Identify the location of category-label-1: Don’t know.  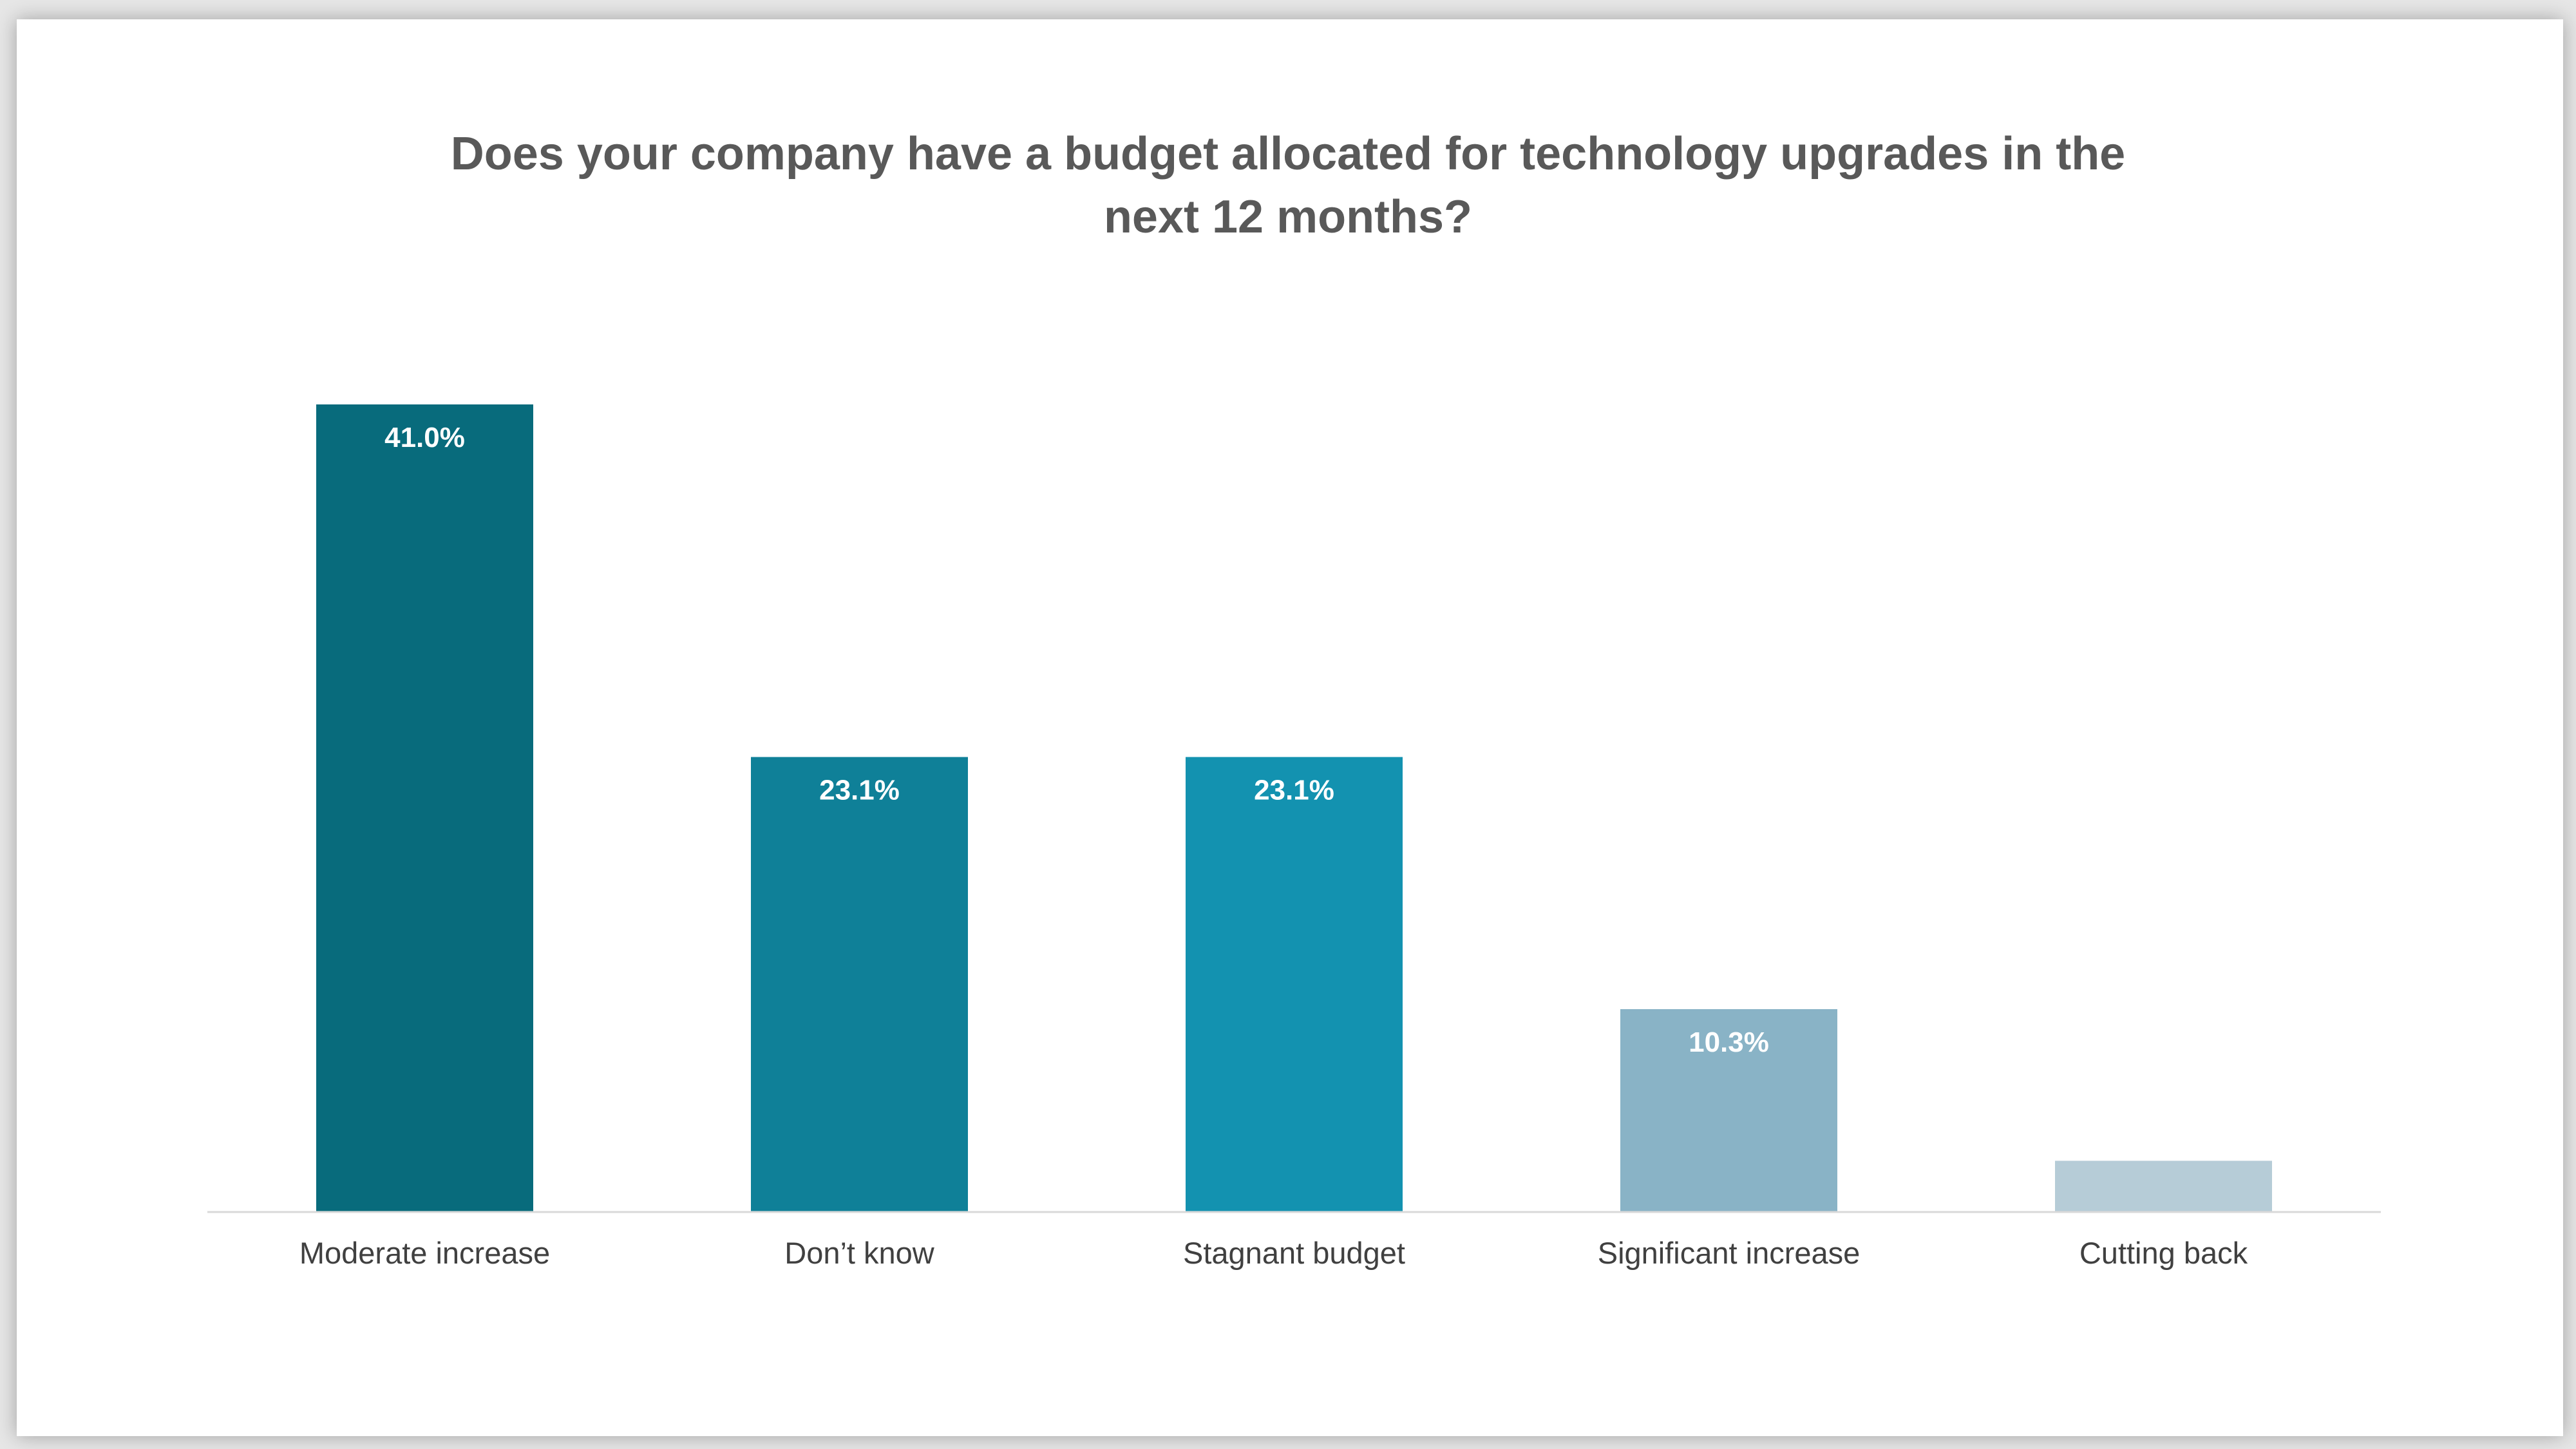
(859, 1253).